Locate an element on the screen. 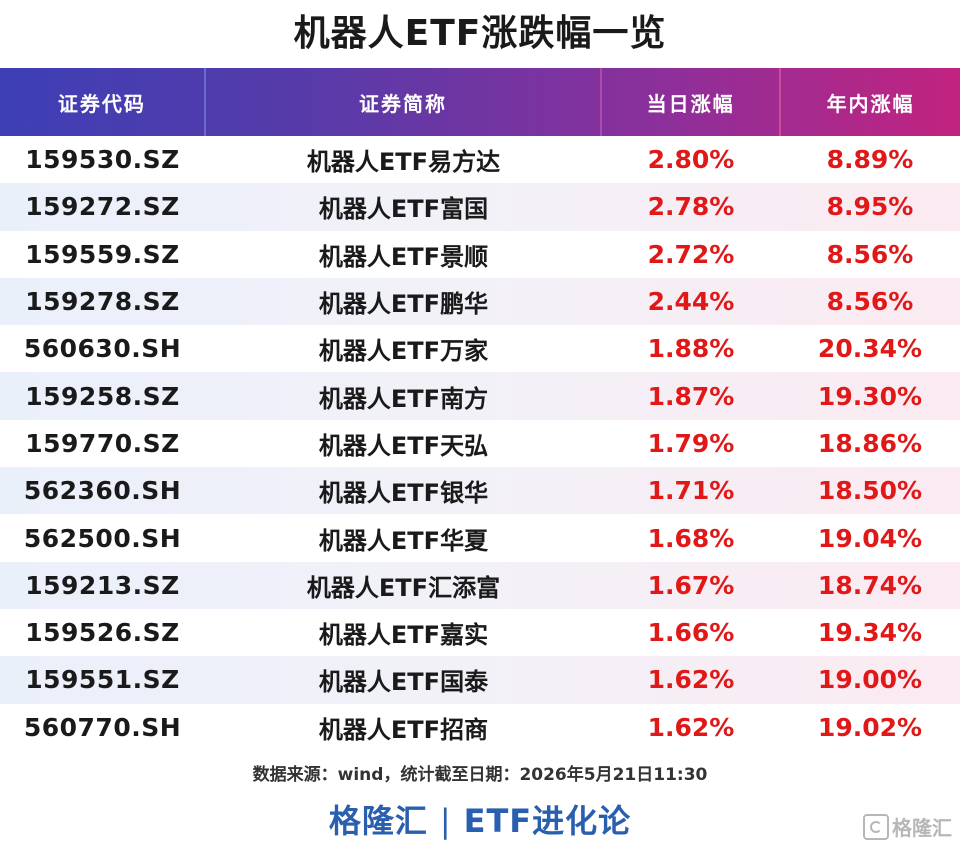 The height and width of the screenshot is (845, 960). table-row: 560770.SH 机器人ETF招商 1.62% 19.02% is located at coordinates (480, 727).